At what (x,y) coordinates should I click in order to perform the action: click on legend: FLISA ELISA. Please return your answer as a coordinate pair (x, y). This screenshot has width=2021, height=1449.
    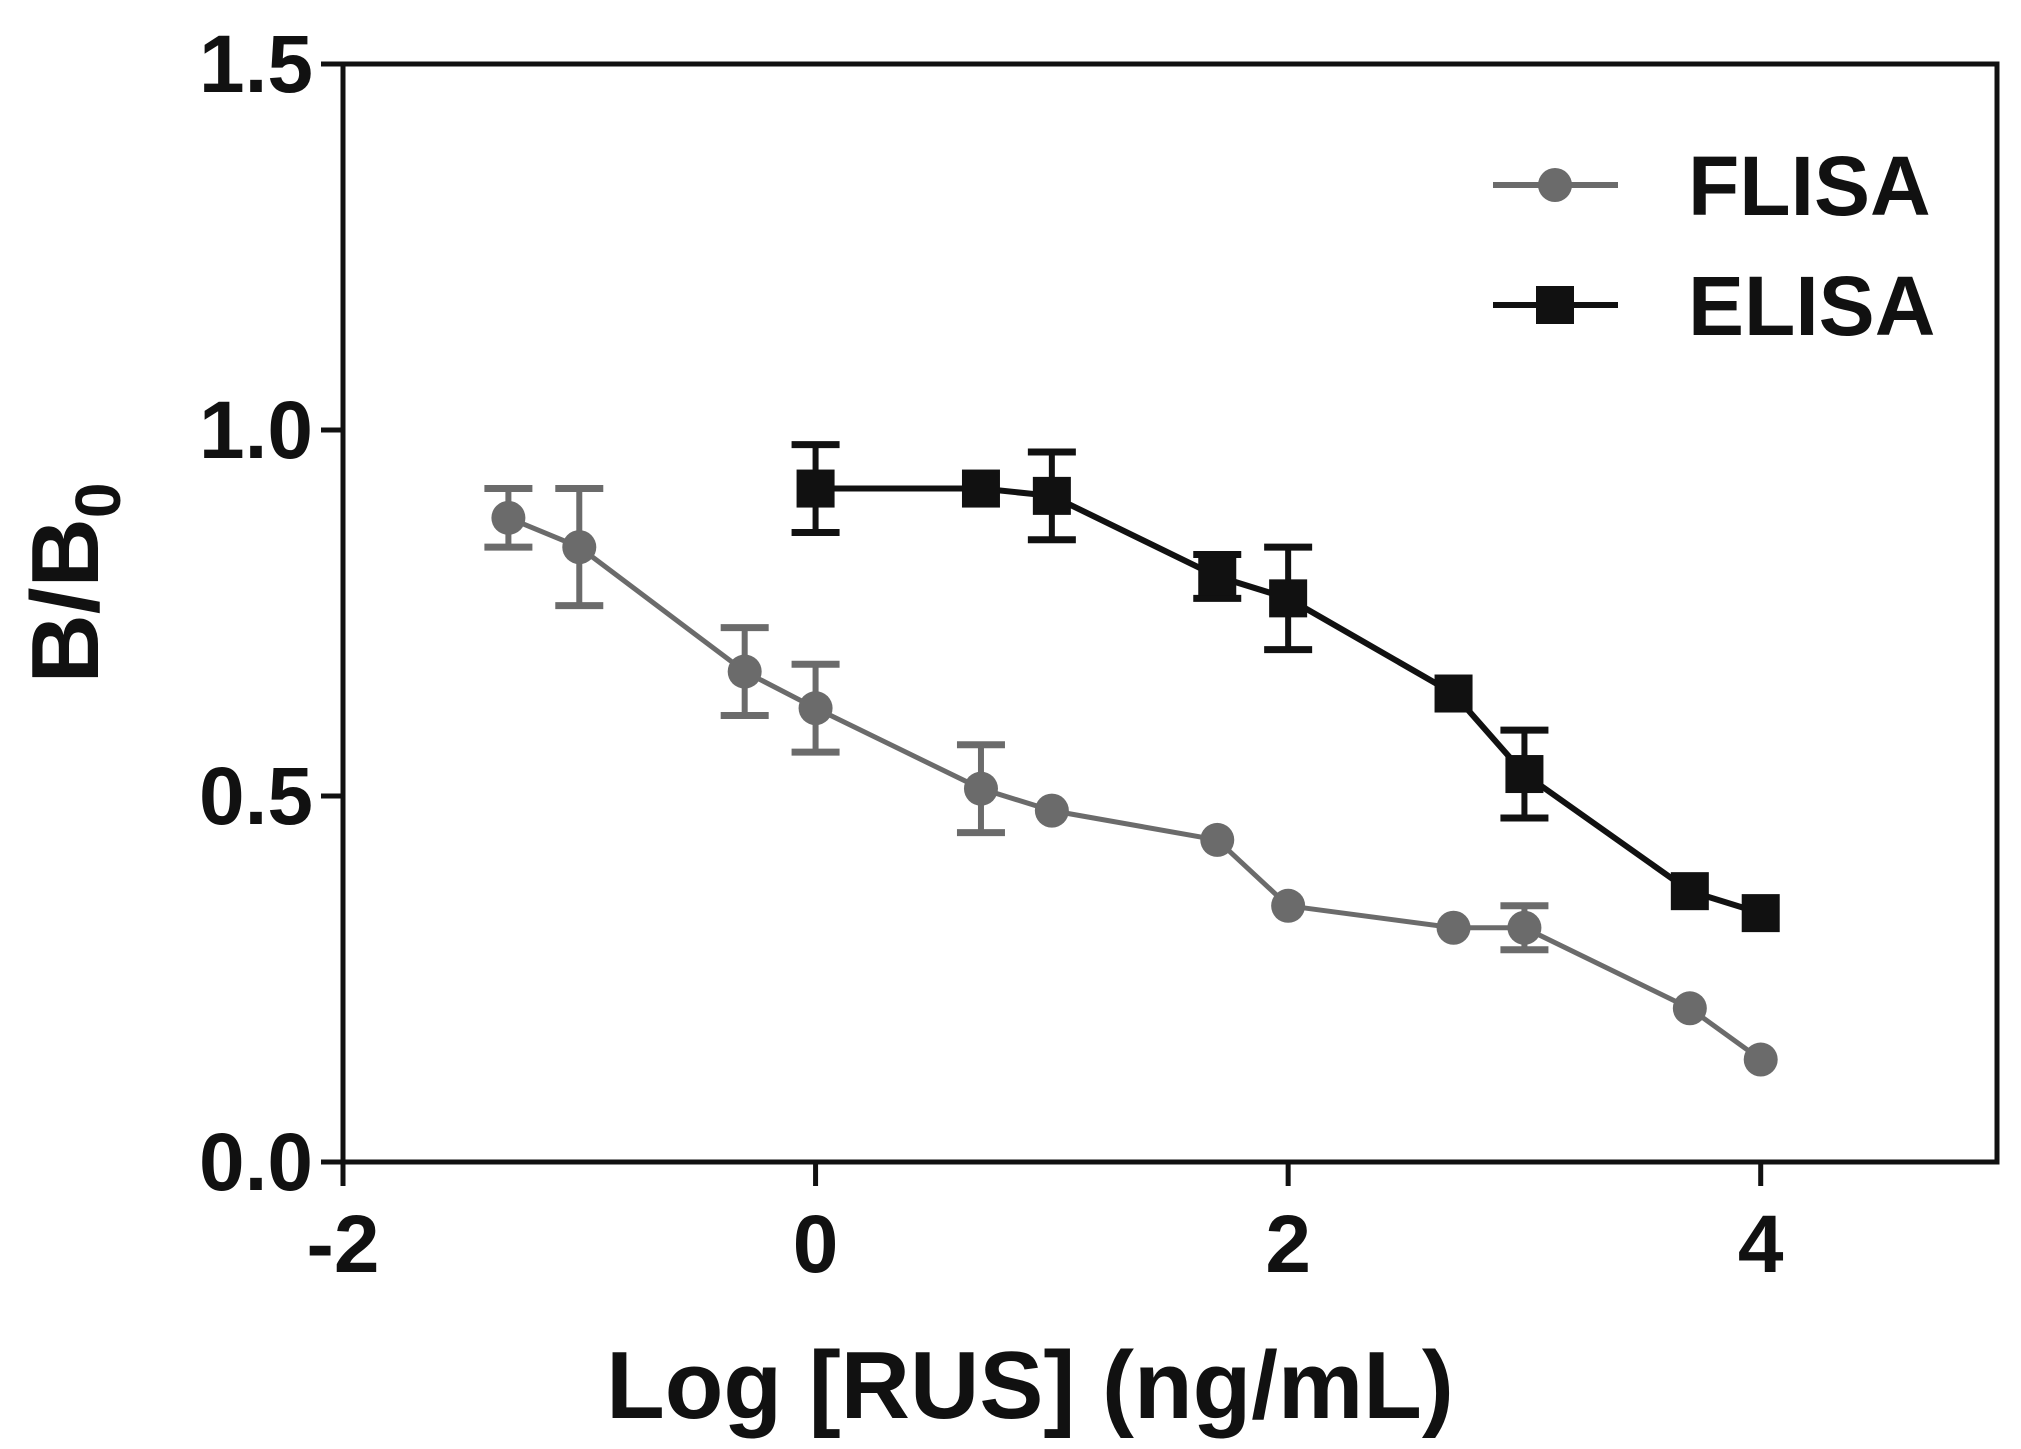
    Looking at the image, I should click on (1714, 246).